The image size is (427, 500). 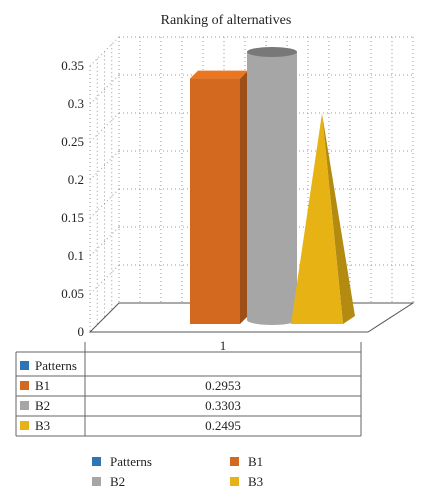 I want to click on bar-b2-top, so click(x=272, y=51).